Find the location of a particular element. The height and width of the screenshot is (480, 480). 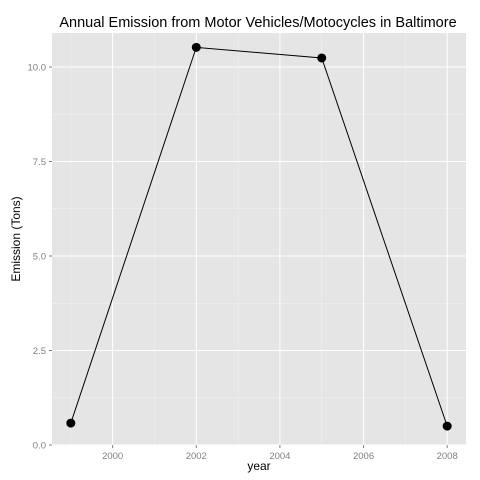

x-tick-label: 2004 is located at coordinates (279, 456).